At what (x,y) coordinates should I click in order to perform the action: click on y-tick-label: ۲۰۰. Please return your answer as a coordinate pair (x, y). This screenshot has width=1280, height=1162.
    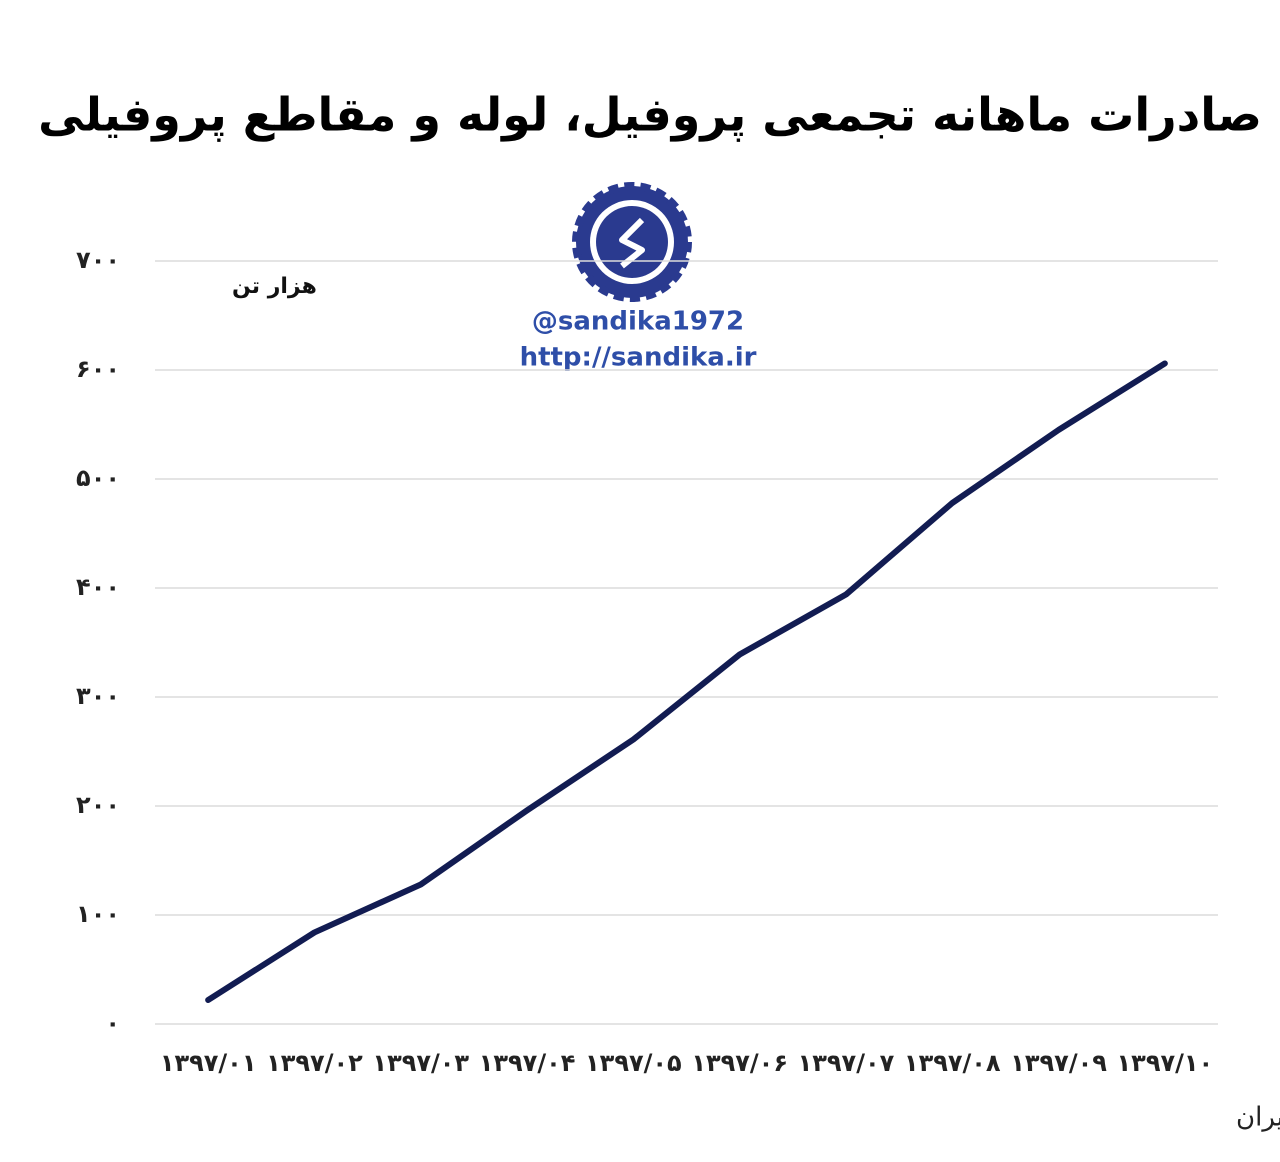
    Looking at the image, I should click on (98, 805).